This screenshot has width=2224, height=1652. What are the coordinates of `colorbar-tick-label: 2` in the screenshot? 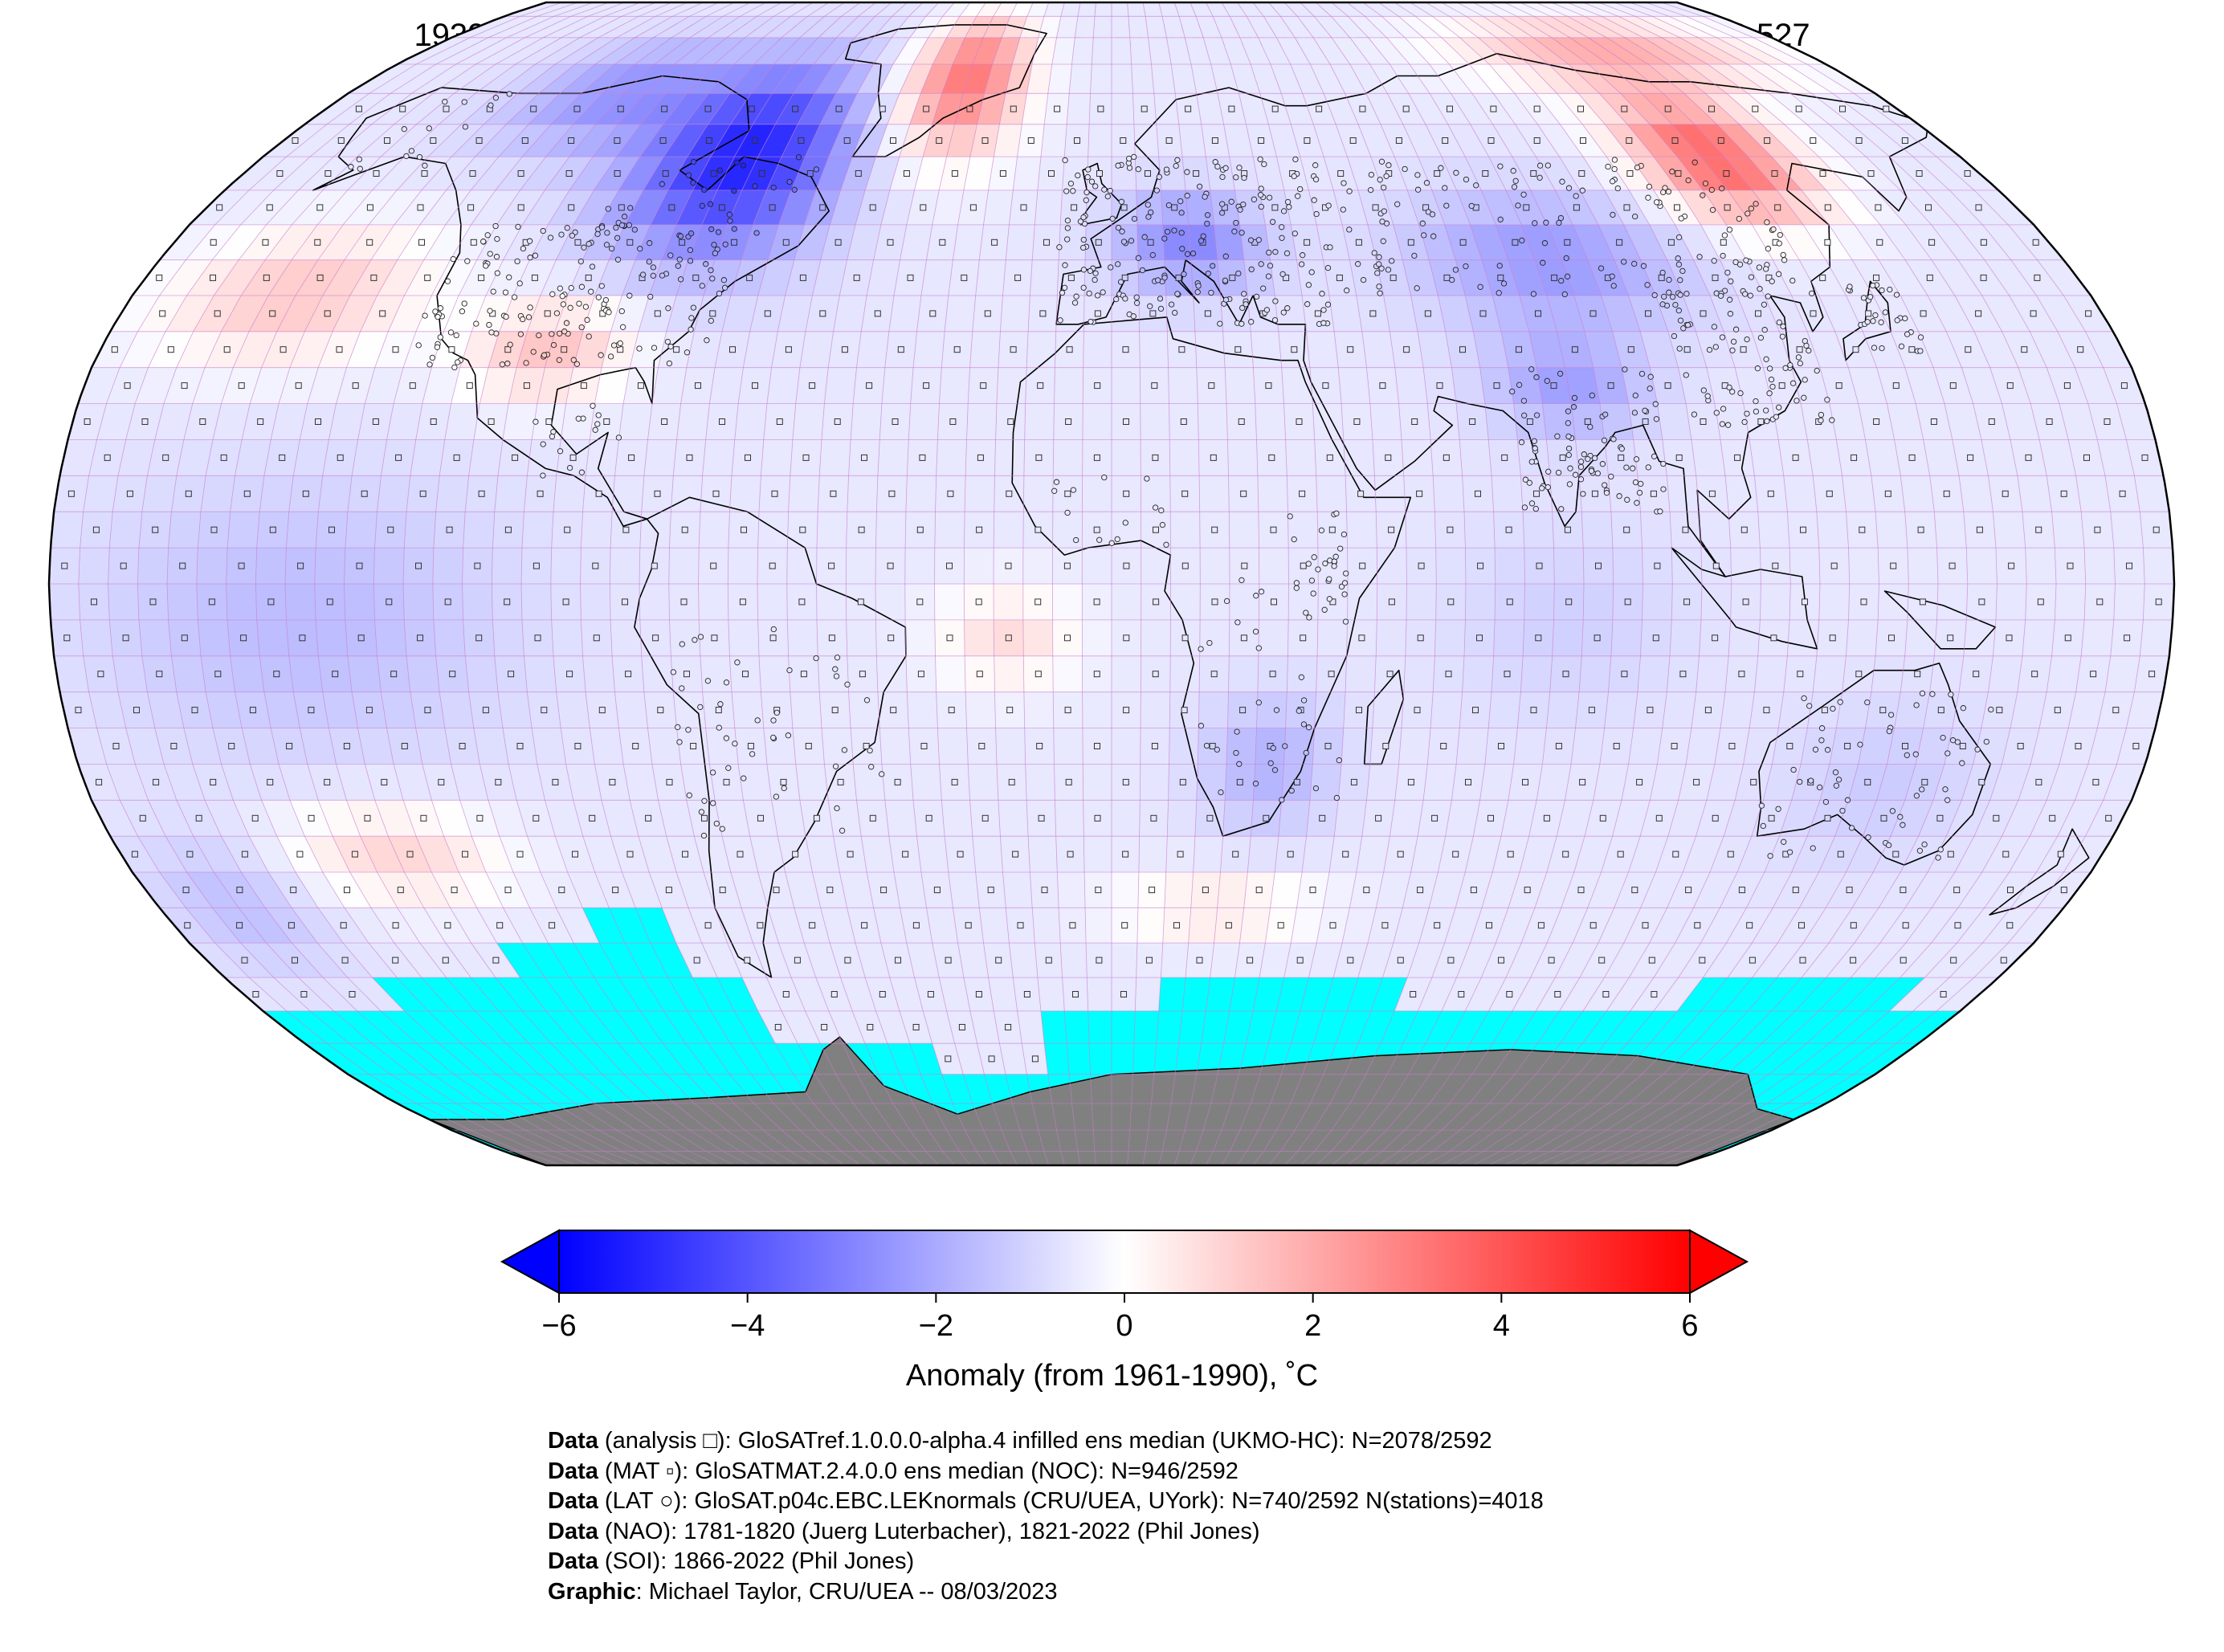 It's located at (1312, 1326).